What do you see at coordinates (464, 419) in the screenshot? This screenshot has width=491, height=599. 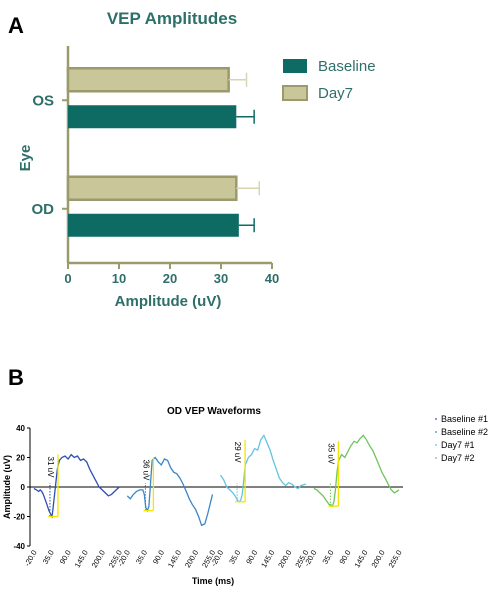 I see `chart-b-legend-label: Baseline #1` at bounding box center [464, 419].